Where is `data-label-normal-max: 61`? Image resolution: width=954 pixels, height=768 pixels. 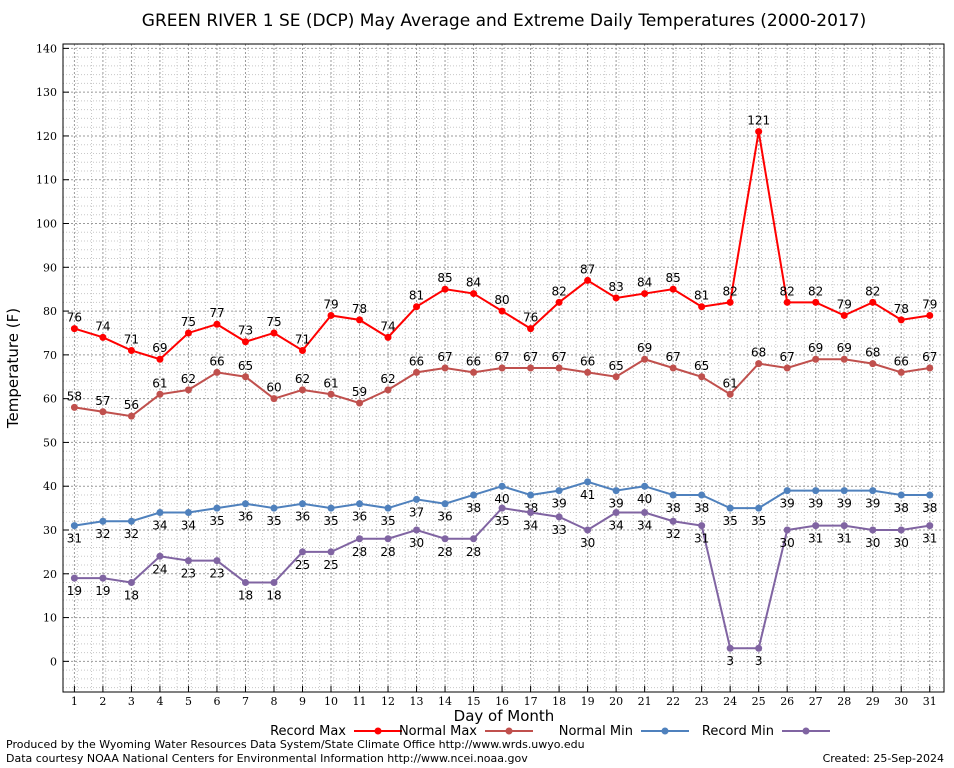 data-label-normal-max: 61 is located at coordinates (730, 383).